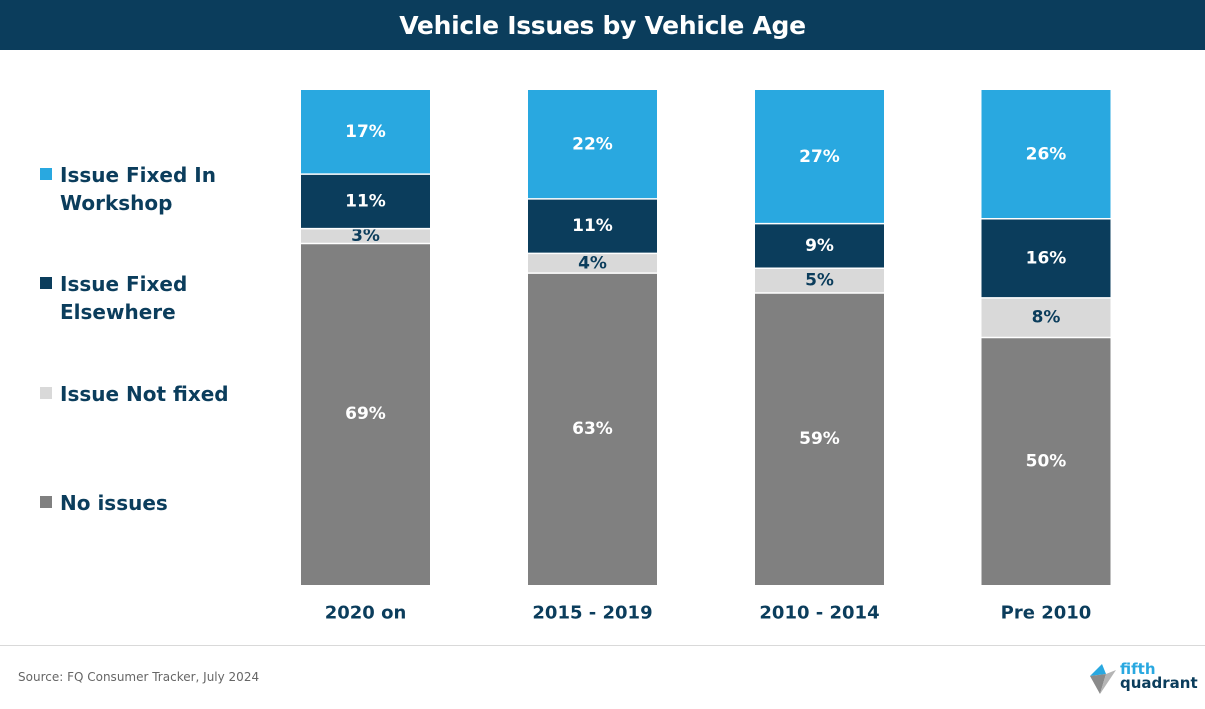 The height and width of the screenshot is (709, 1205). I want to click on title-bar: Vehicle Issues by Vehicle Age, so click(602, 25).